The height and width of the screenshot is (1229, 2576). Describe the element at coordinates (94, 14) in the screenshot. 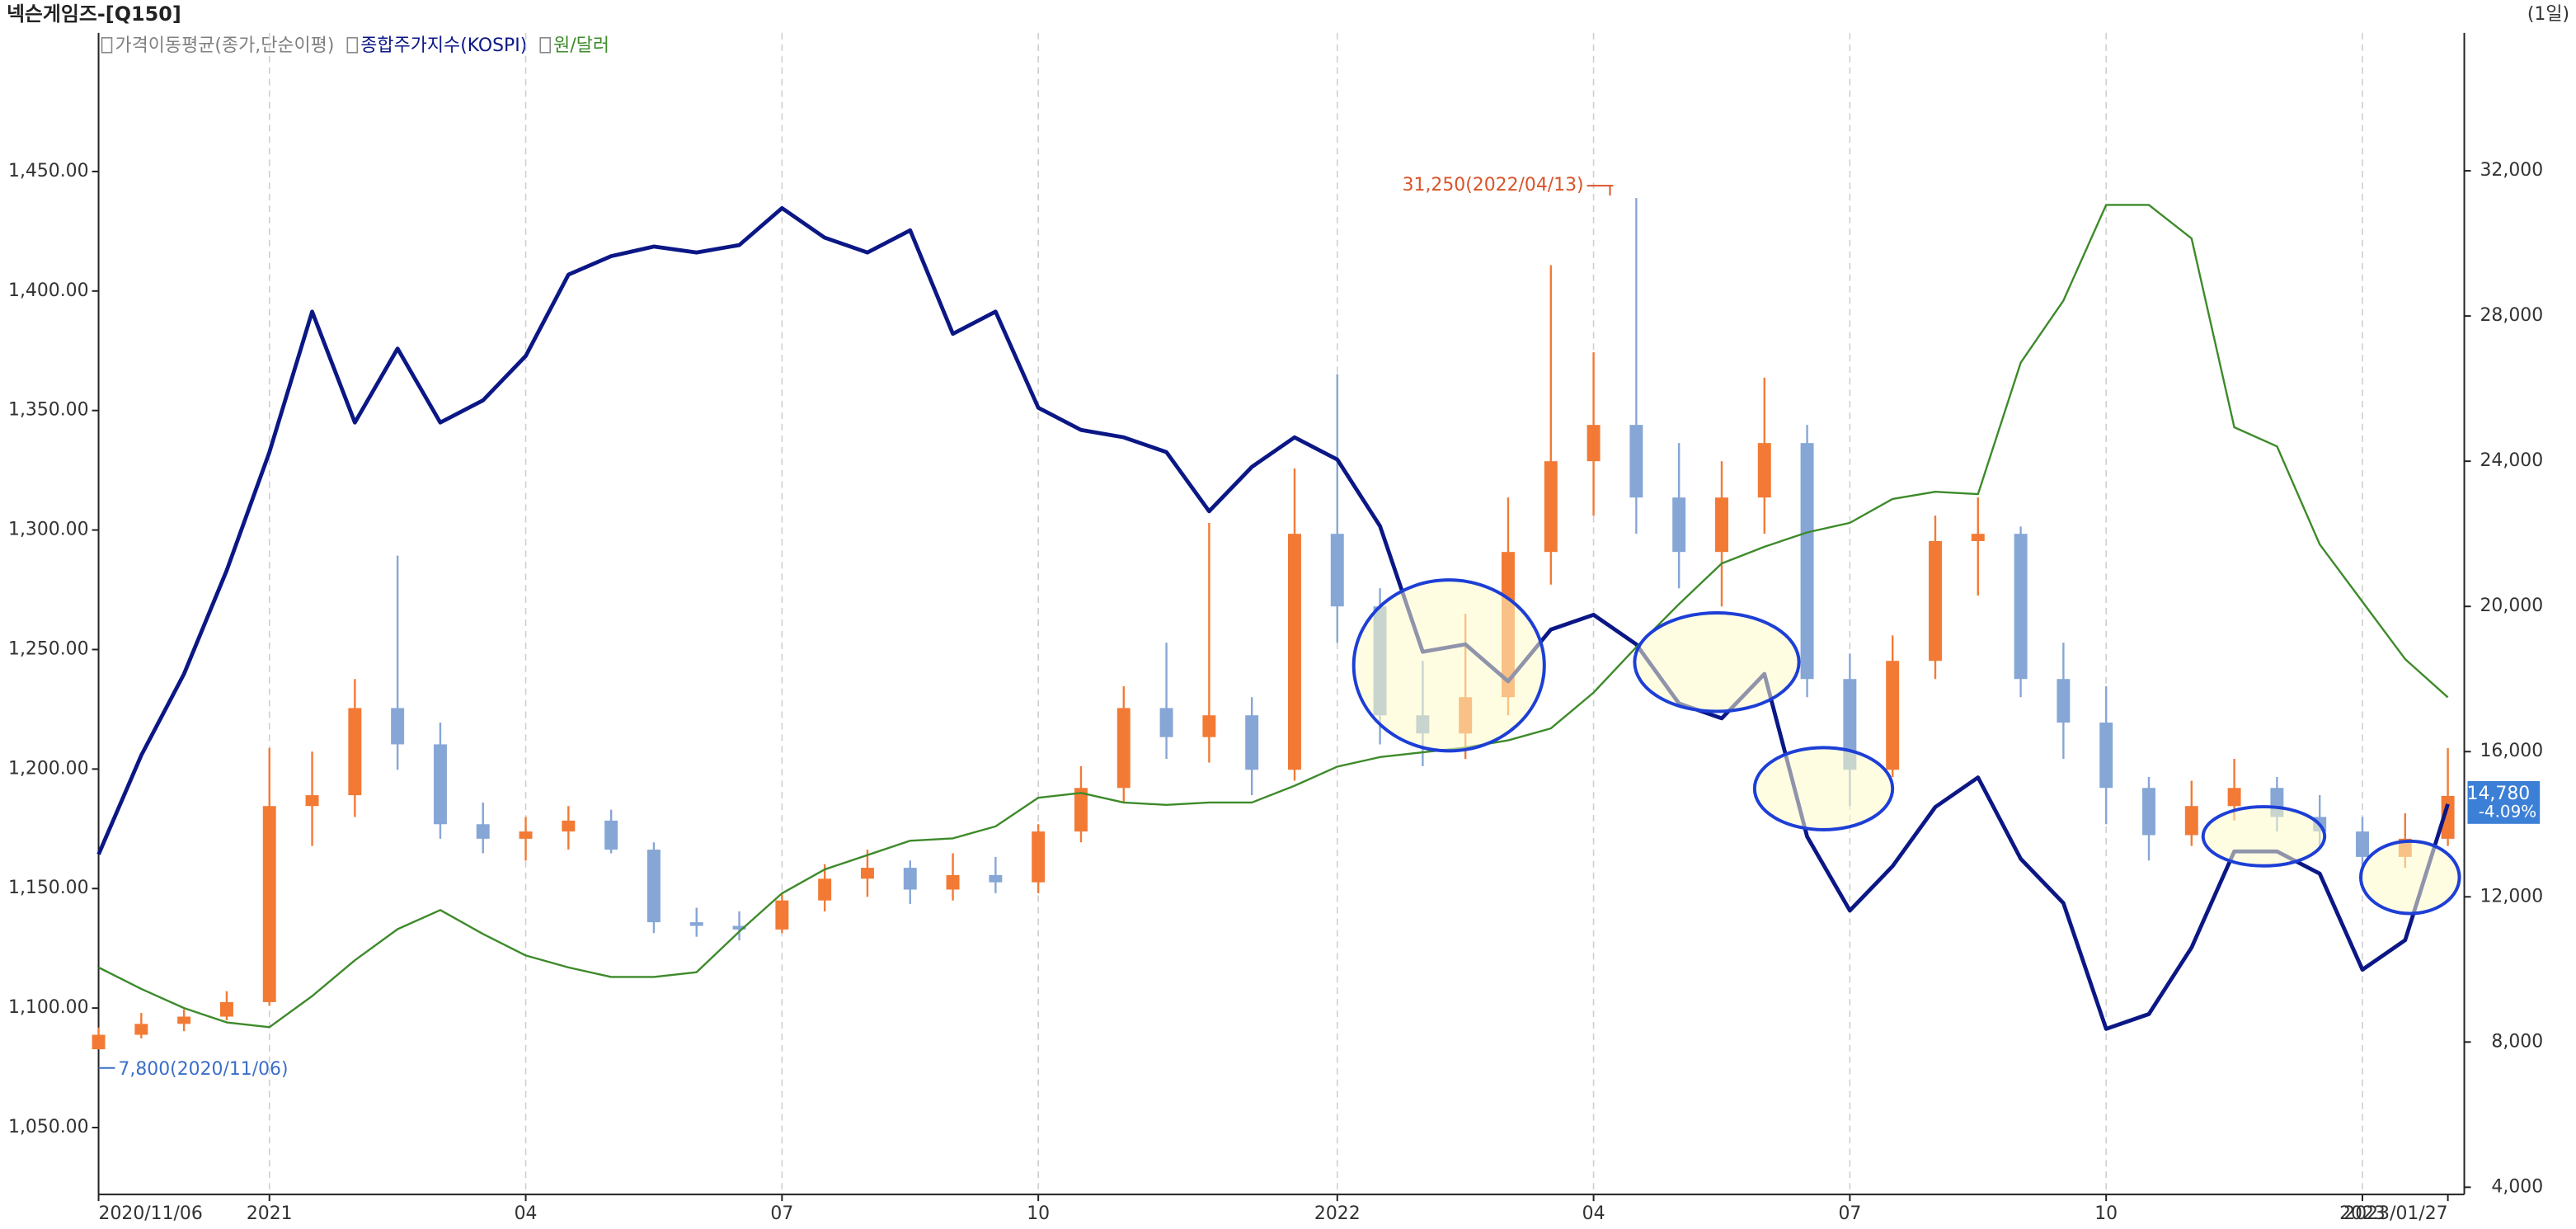

I see `chart-title: 넥슨게임즈-[Q150]` at that location.